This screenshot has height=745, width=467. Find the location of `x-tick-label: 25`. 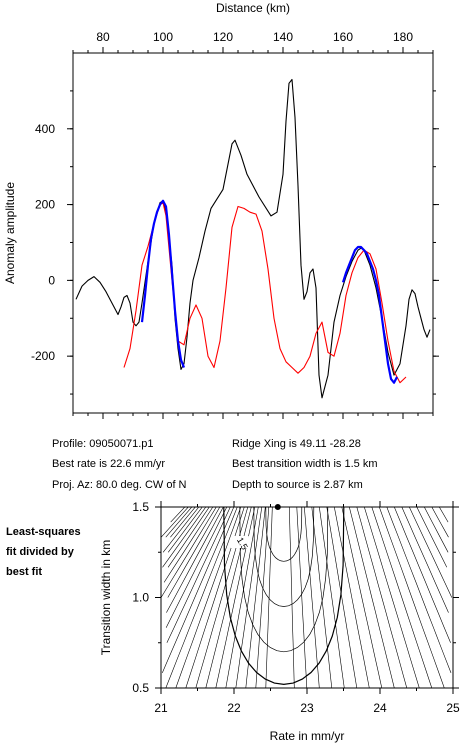

x-tick-label: 25 is located at coordinates (453, 708).